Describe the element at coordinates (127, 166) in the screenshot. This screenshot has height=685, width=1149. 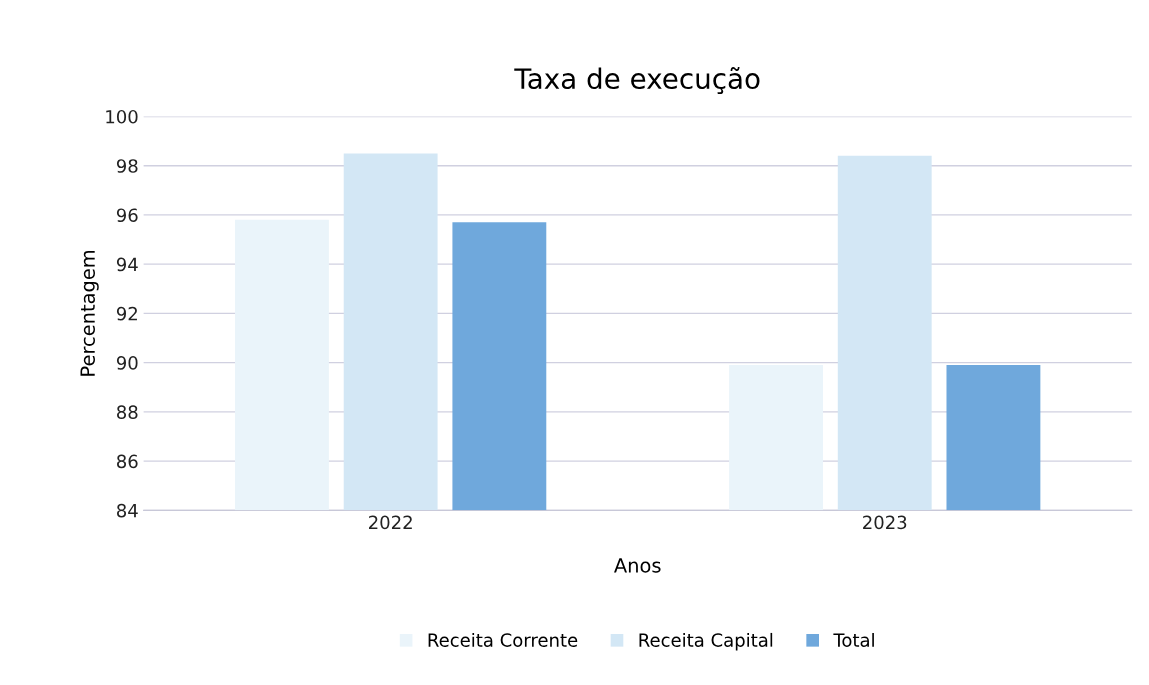
I see `y-tick-label: 98` at that location.